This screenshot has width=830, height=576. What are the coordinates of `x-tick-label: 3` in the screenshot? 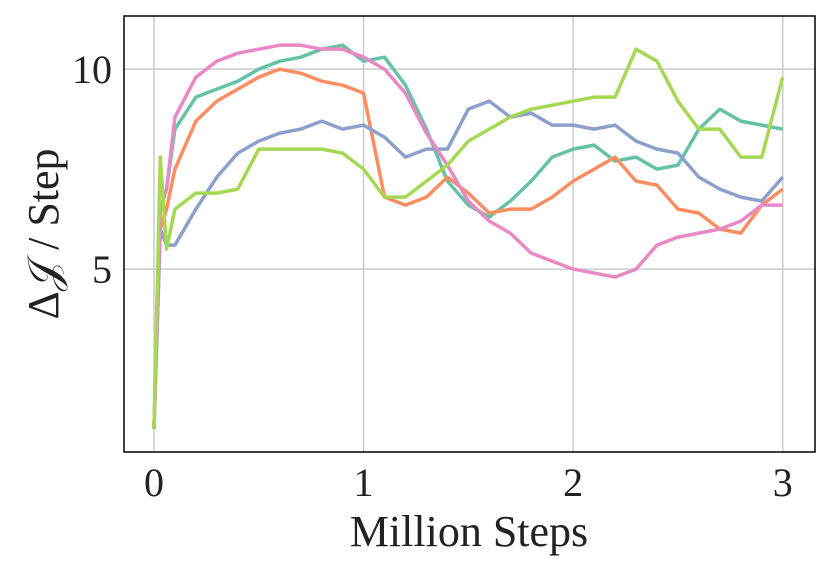 It's located at (783, 482).